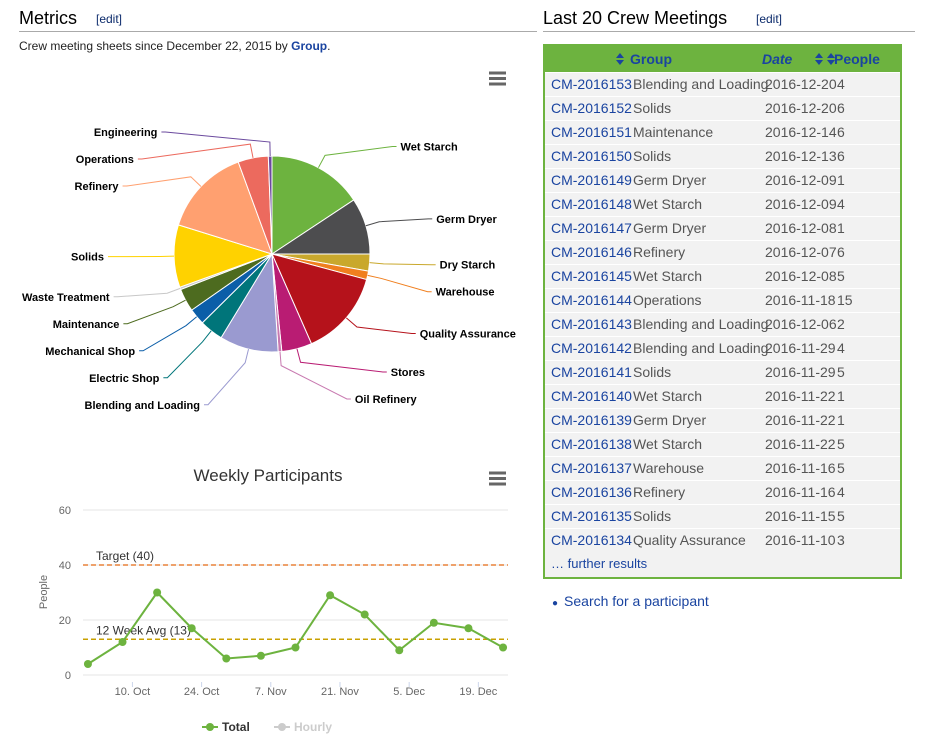 This screenshot has height=750, width=932. I want to click on search-item: ● Search for a participant, so click(630, 601).